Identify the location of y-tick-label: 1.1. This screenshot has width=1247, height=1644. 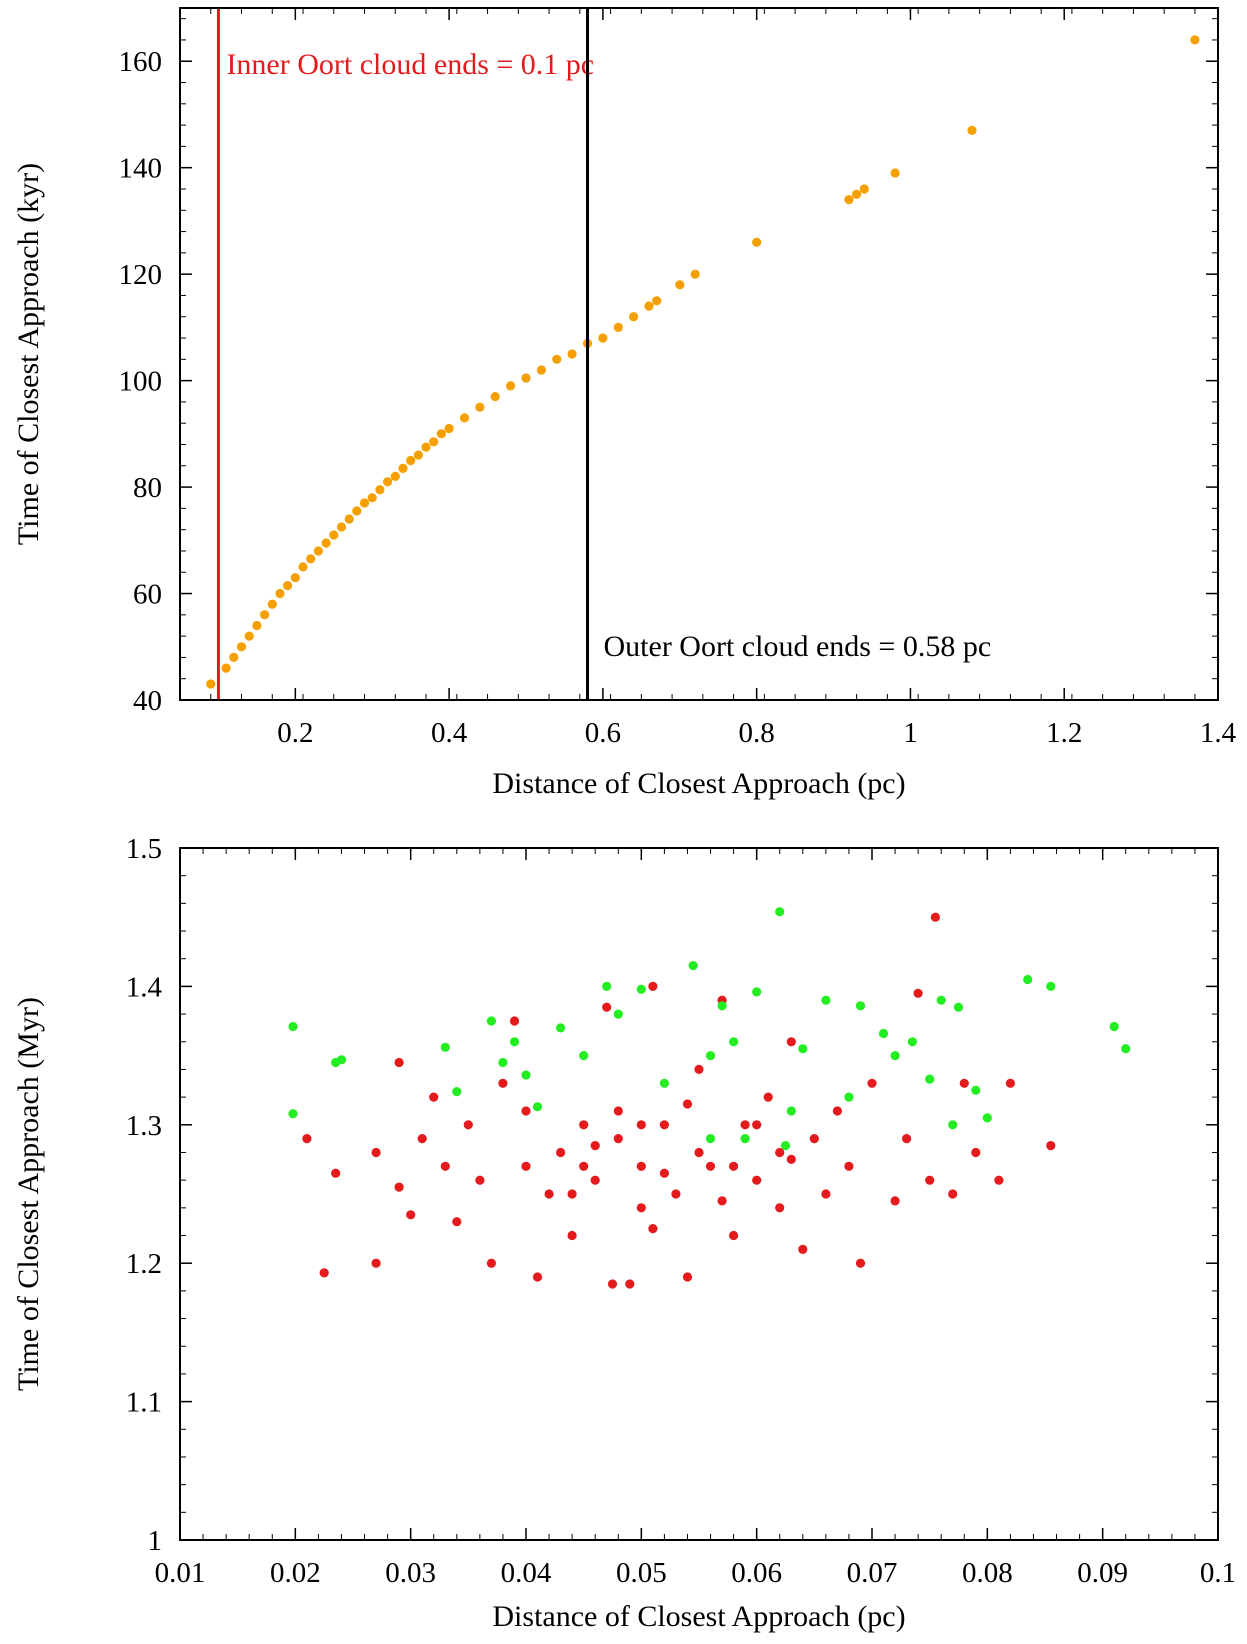
(144, 1403).